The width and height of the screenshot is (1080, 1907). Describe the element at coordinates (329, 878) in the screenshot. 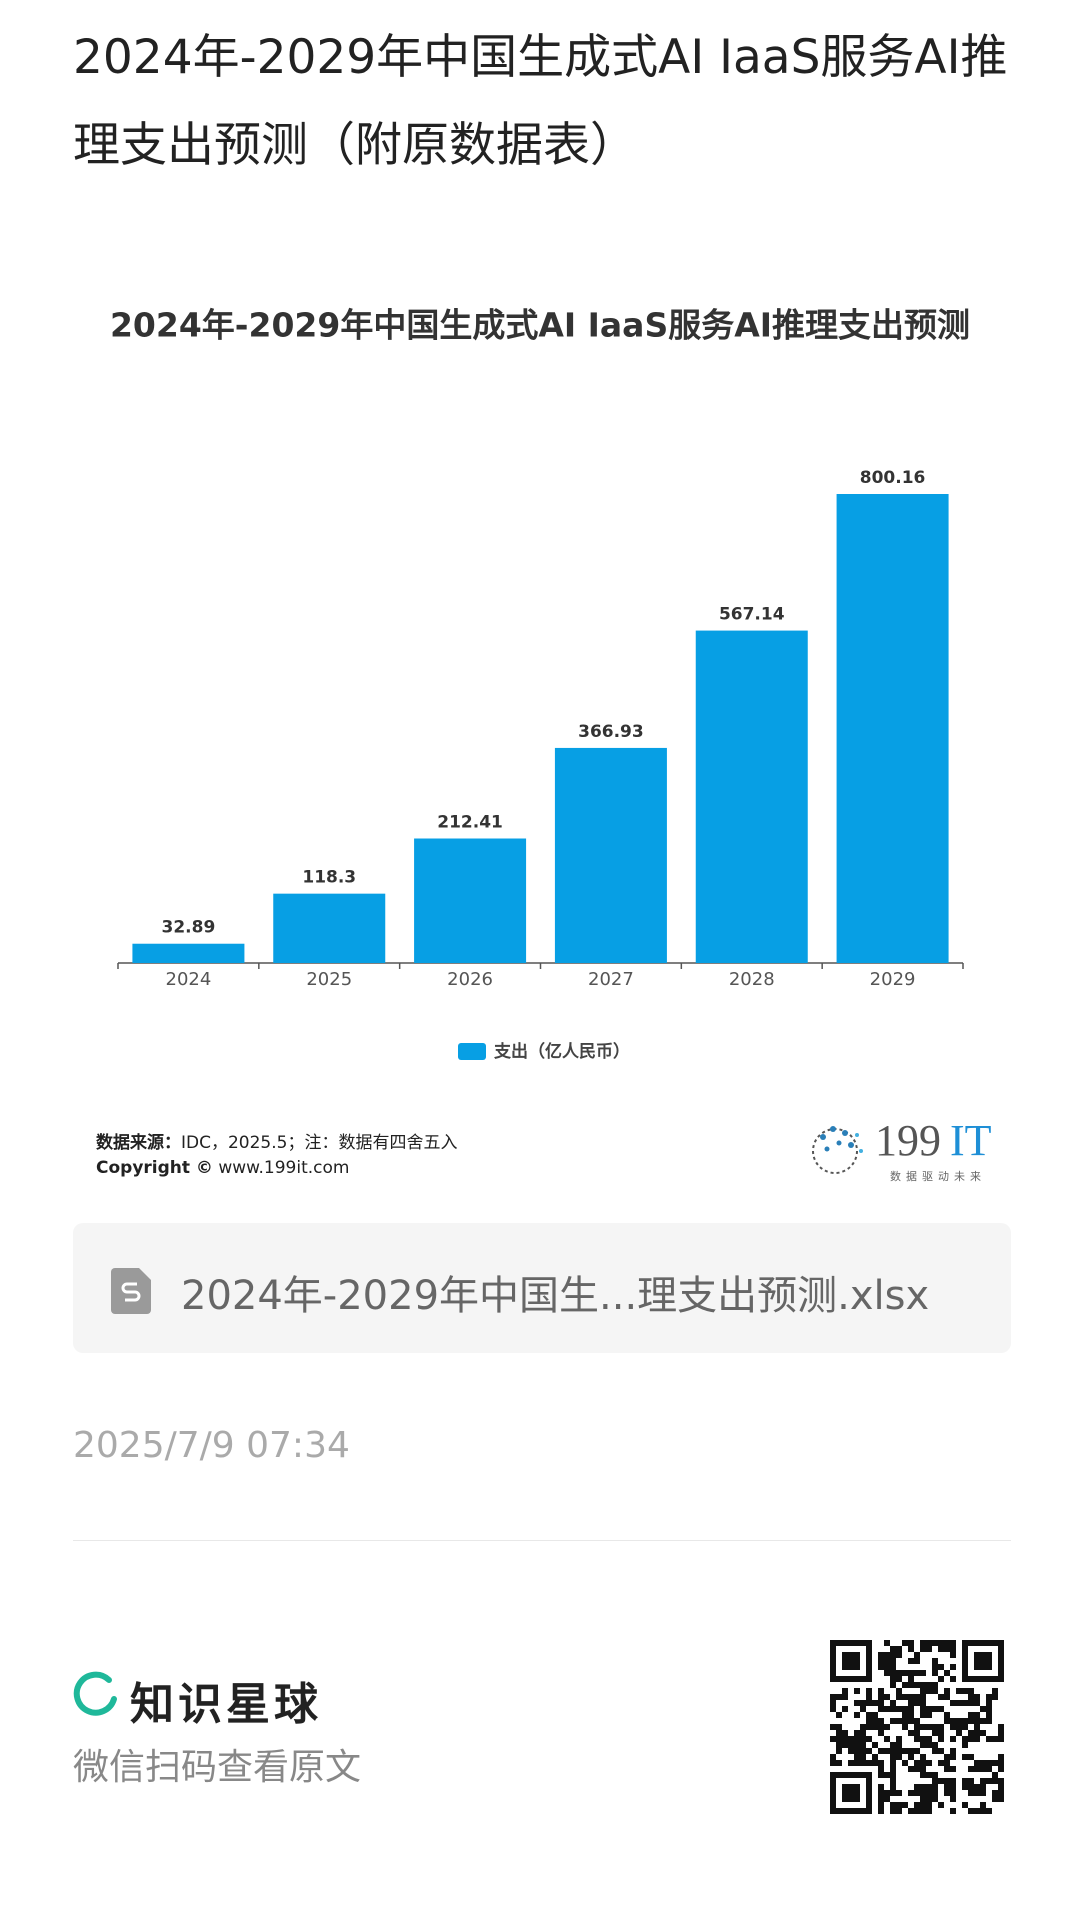

I see `value-label: 118.3` at that location.